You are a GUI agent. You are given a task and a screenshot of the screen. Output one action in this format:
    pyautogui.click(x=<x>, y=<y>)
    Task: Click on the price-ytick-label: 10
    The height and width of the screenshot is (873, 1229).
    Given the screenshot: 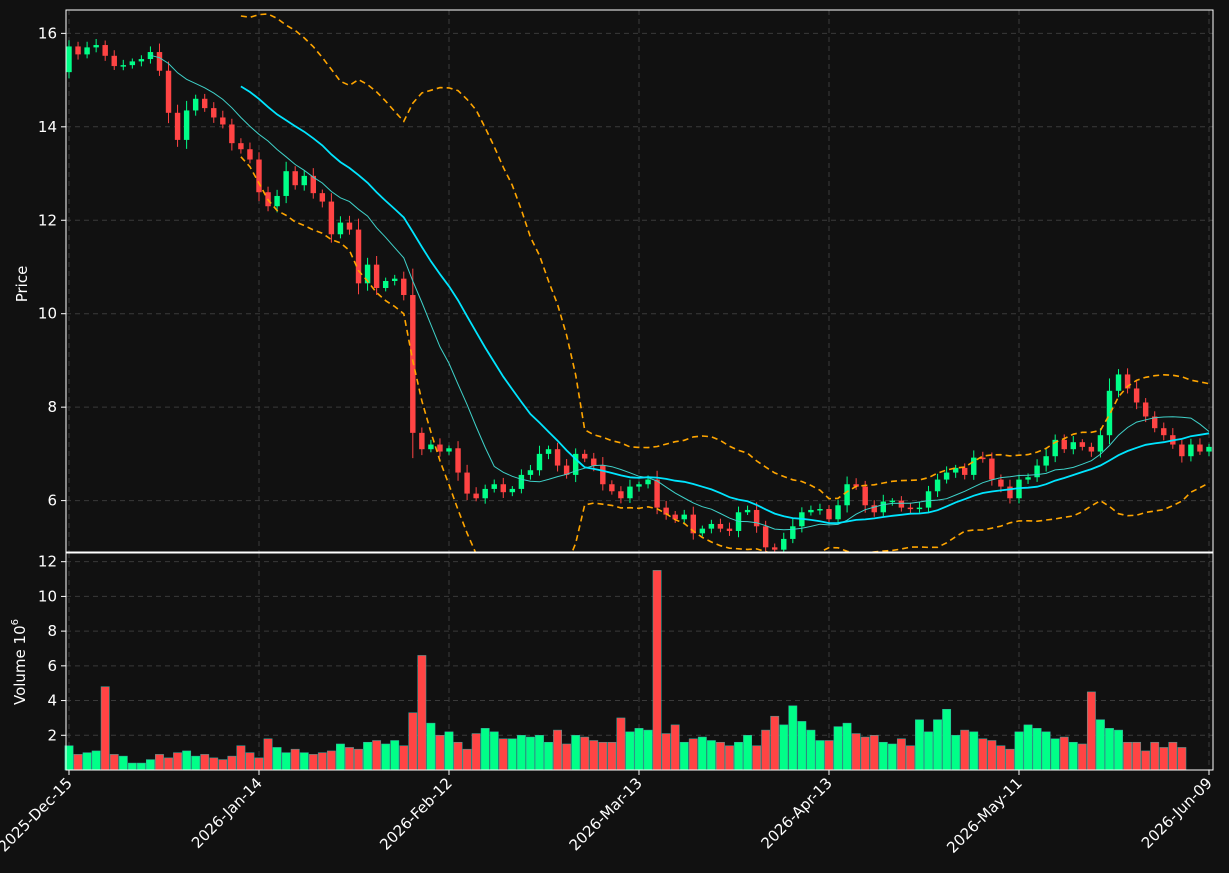 What is the action you would take?
    pyautogui.click(x=47, y=314)
    